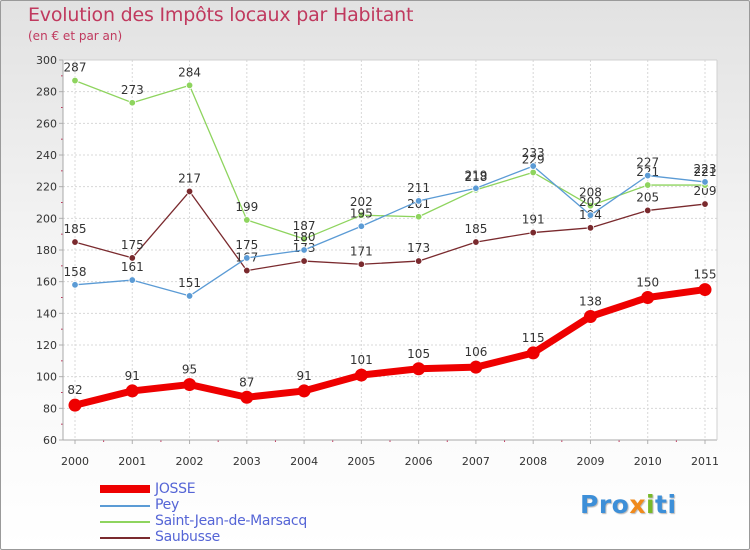 This screenshot has width=750, height=550. What do you see at coordinates (132, 461) in the screenshot?
I see `x-tick-label: 2001` at bounding box center [132, 461].